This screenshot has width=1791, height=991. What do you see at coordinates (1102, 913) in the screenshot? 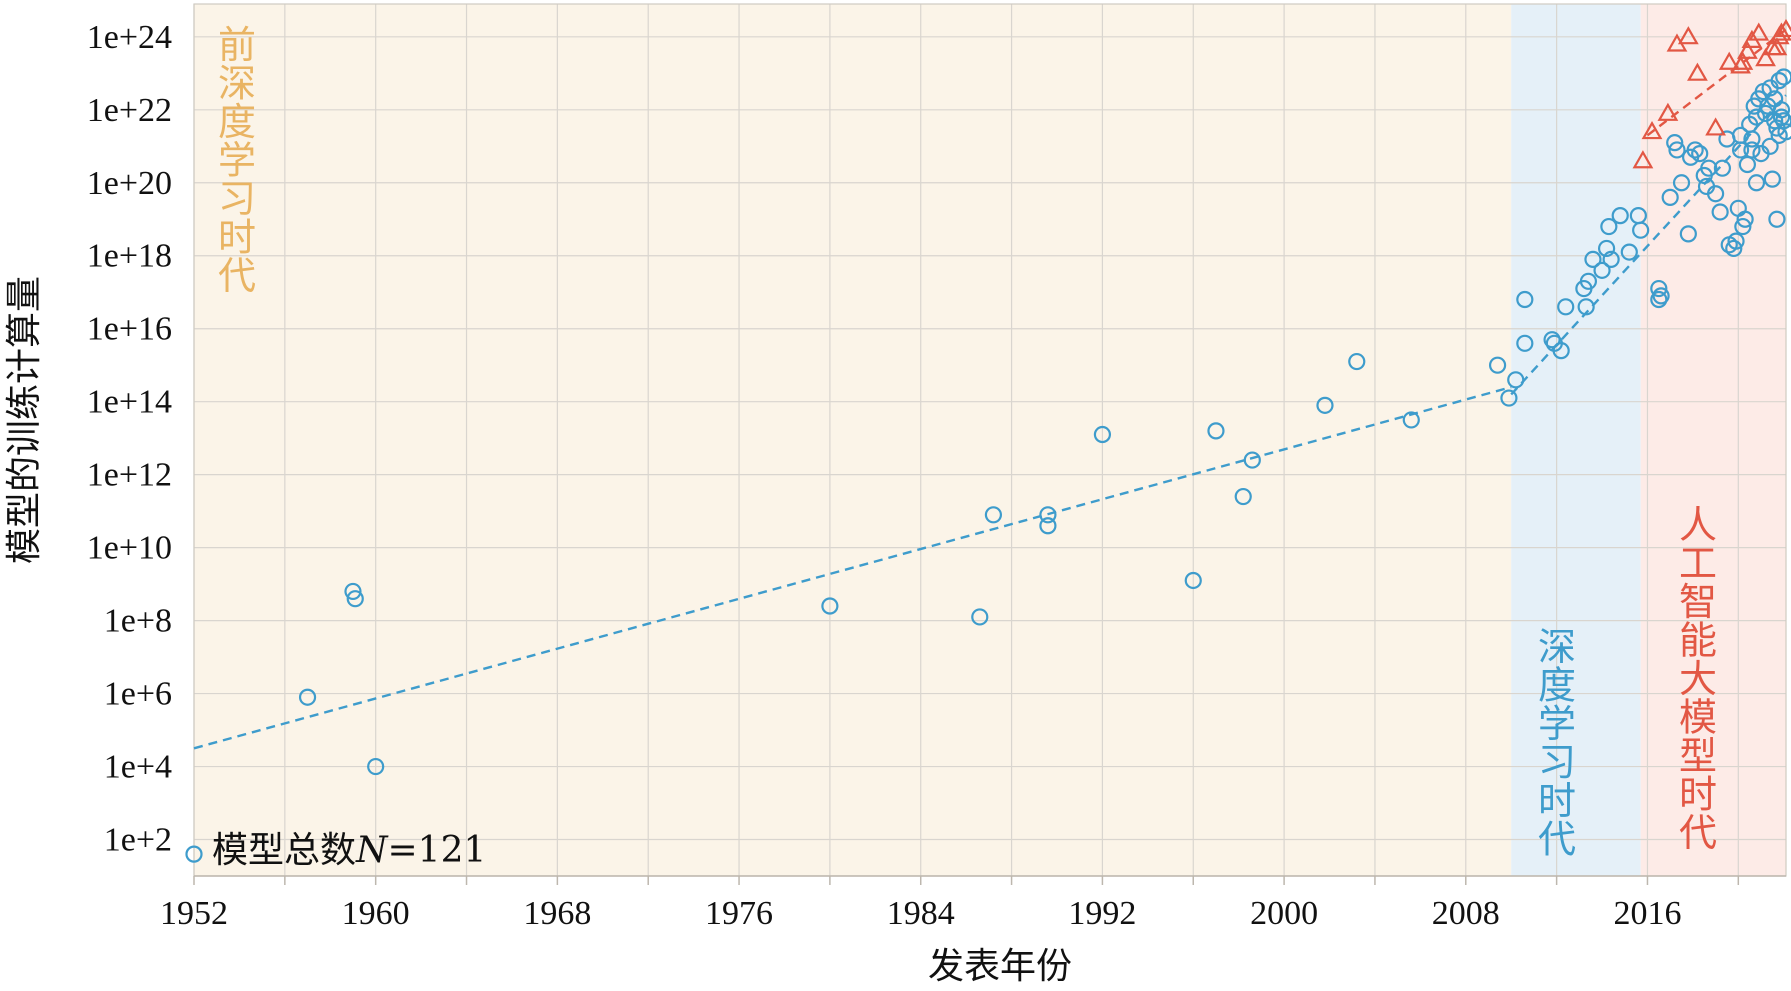
I see `x-tick-label: 1992` at bounding box center [1102, 913].